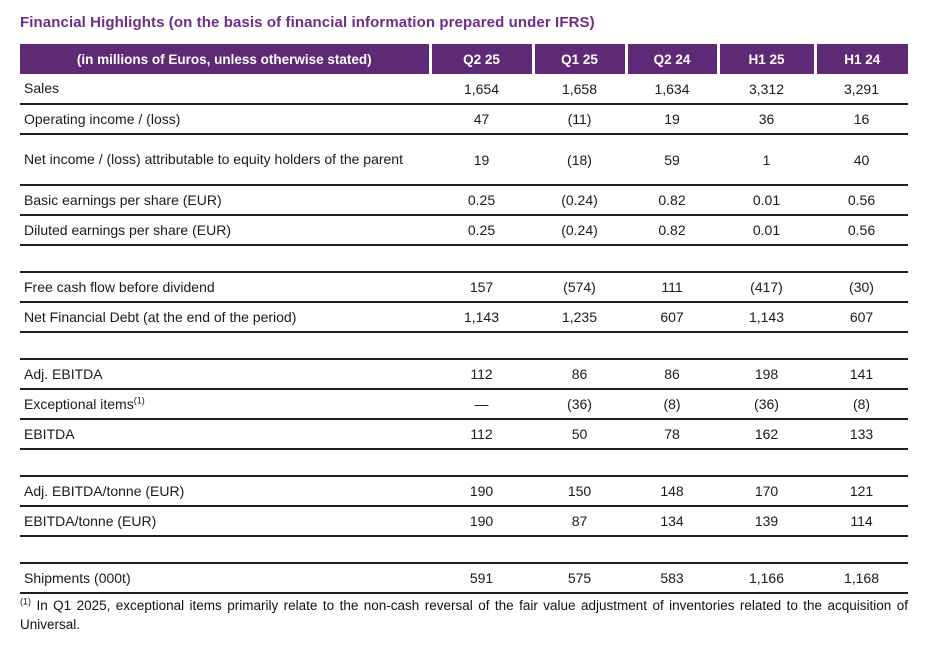 The width and height of the screenshot is (929, 669). I want to click on cell-value: (18), so click(579, 160).